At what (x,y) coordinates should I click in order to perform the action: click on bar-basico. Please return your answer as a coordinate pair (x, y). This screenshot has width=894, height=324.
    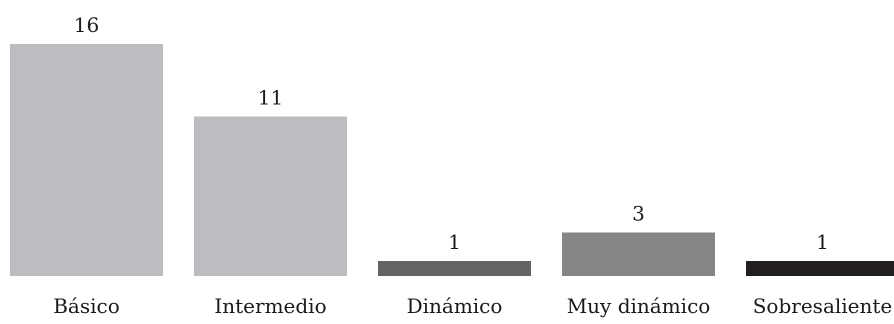
    Looking at the image, I should click on (86, 160).